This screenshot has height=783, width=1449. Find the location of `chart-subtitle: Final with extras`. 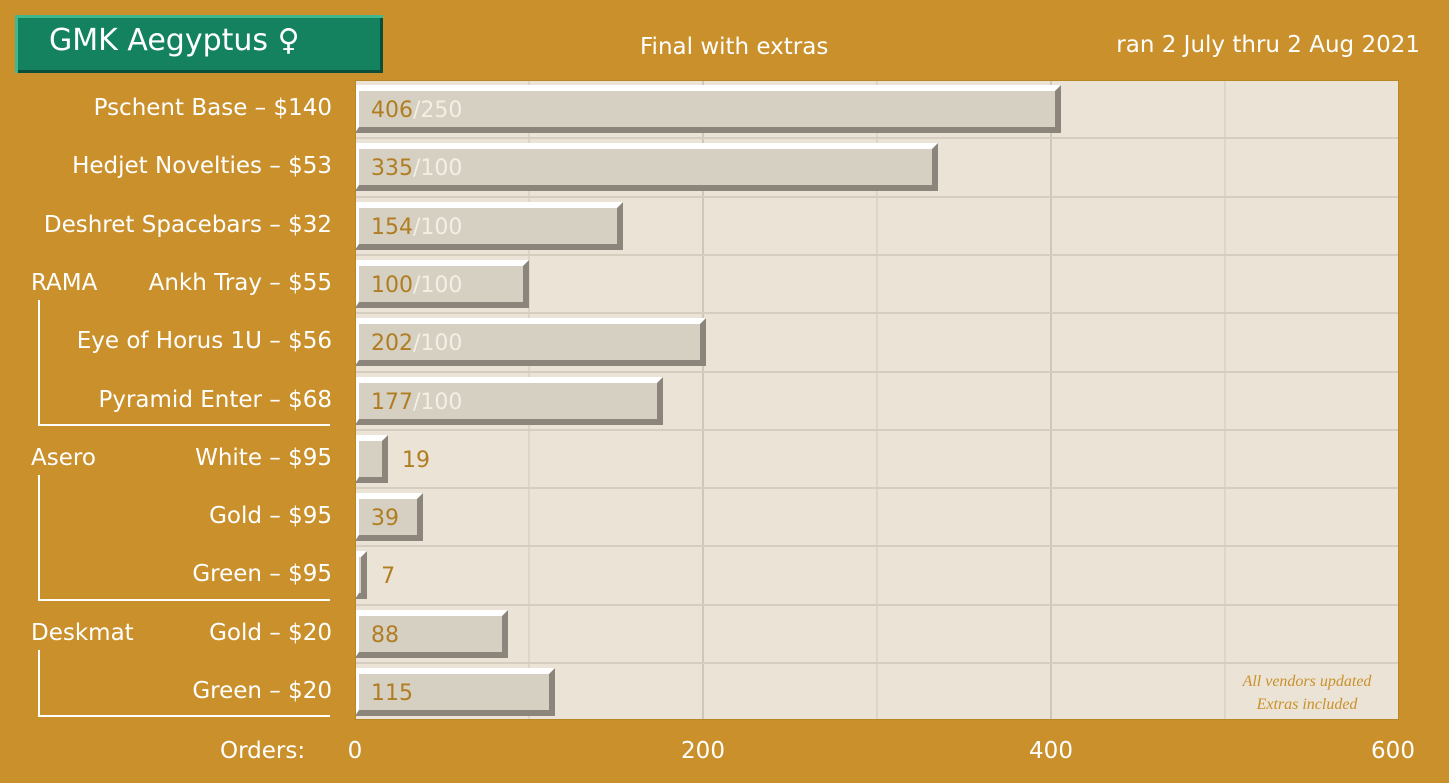

chart-subtitle: Final with extras is located at coordinates (734, 47).